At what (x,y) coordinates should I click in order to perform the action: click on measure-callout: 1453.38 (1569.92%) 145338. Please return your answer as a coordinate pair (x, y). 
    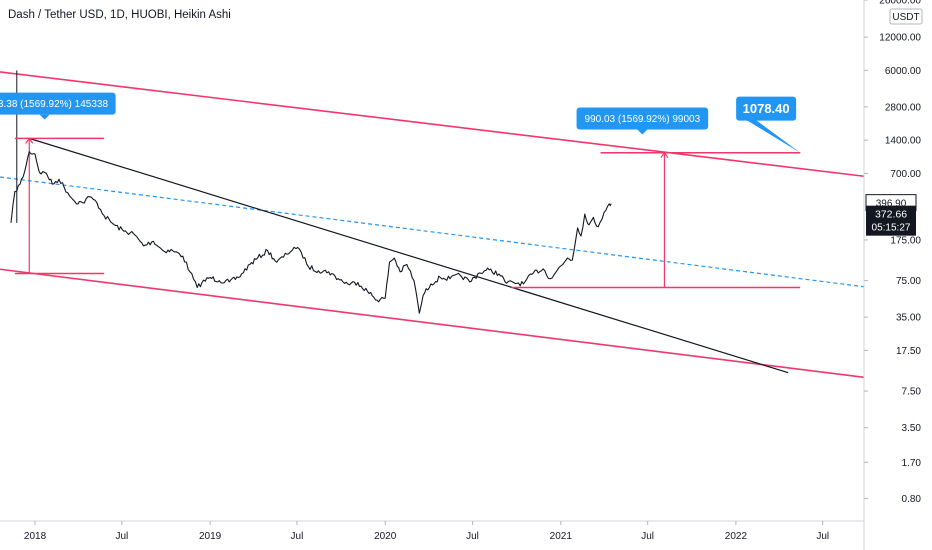
    Looking at the image, I should click on (58, 106).